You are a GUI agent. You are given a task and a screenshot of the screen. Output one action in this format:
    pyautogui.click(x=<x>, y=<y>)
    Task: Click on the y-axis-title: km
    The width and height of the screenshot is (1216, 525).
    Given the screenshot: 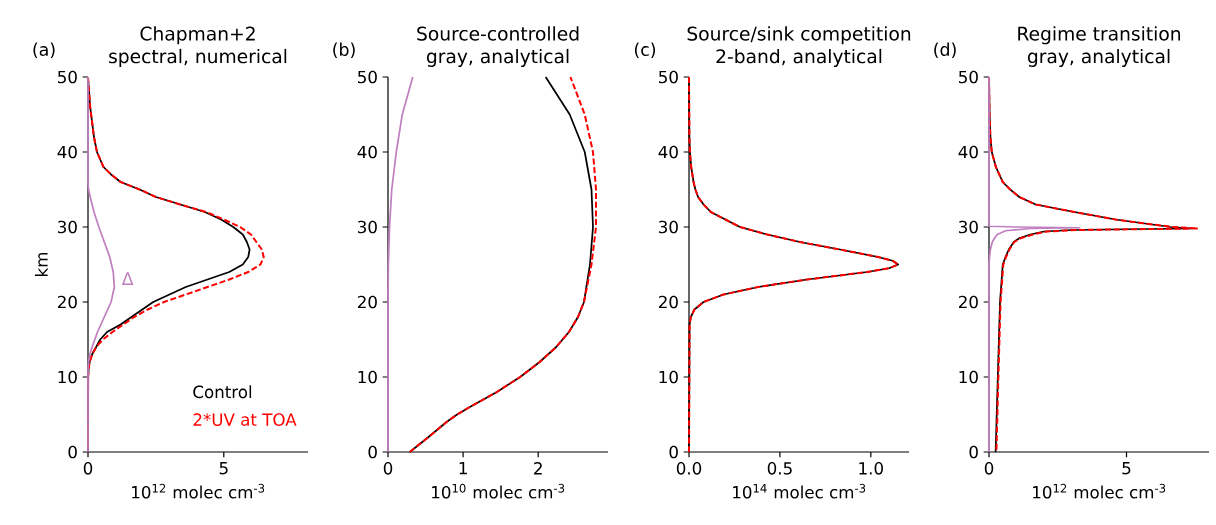 What is the action you would take?
    pyautogui.click(x=41, y=264)
    